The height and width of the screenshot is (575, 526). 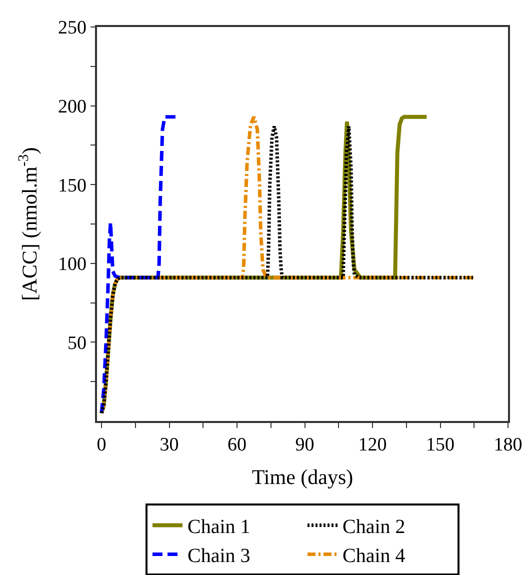 I want to click on legend-label: Chain 2, so click(x=374, y=527).